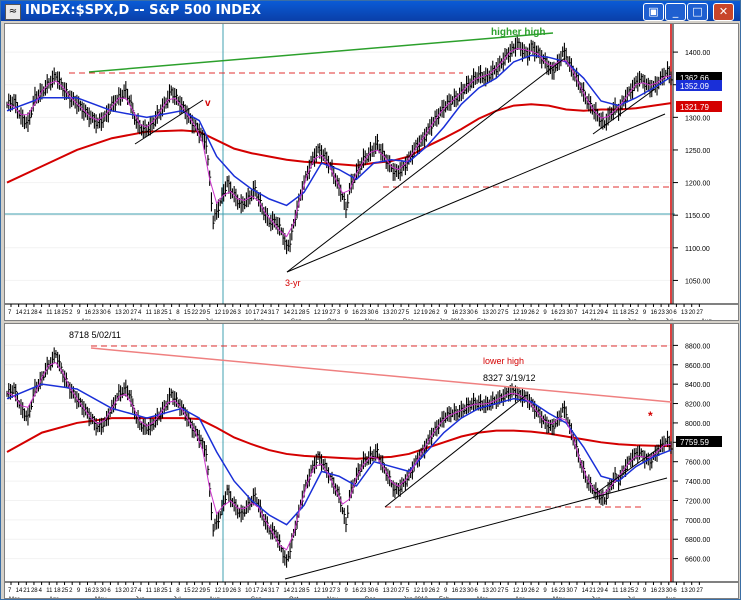  I want to click on restore-button: ▣, so click(653, 12).